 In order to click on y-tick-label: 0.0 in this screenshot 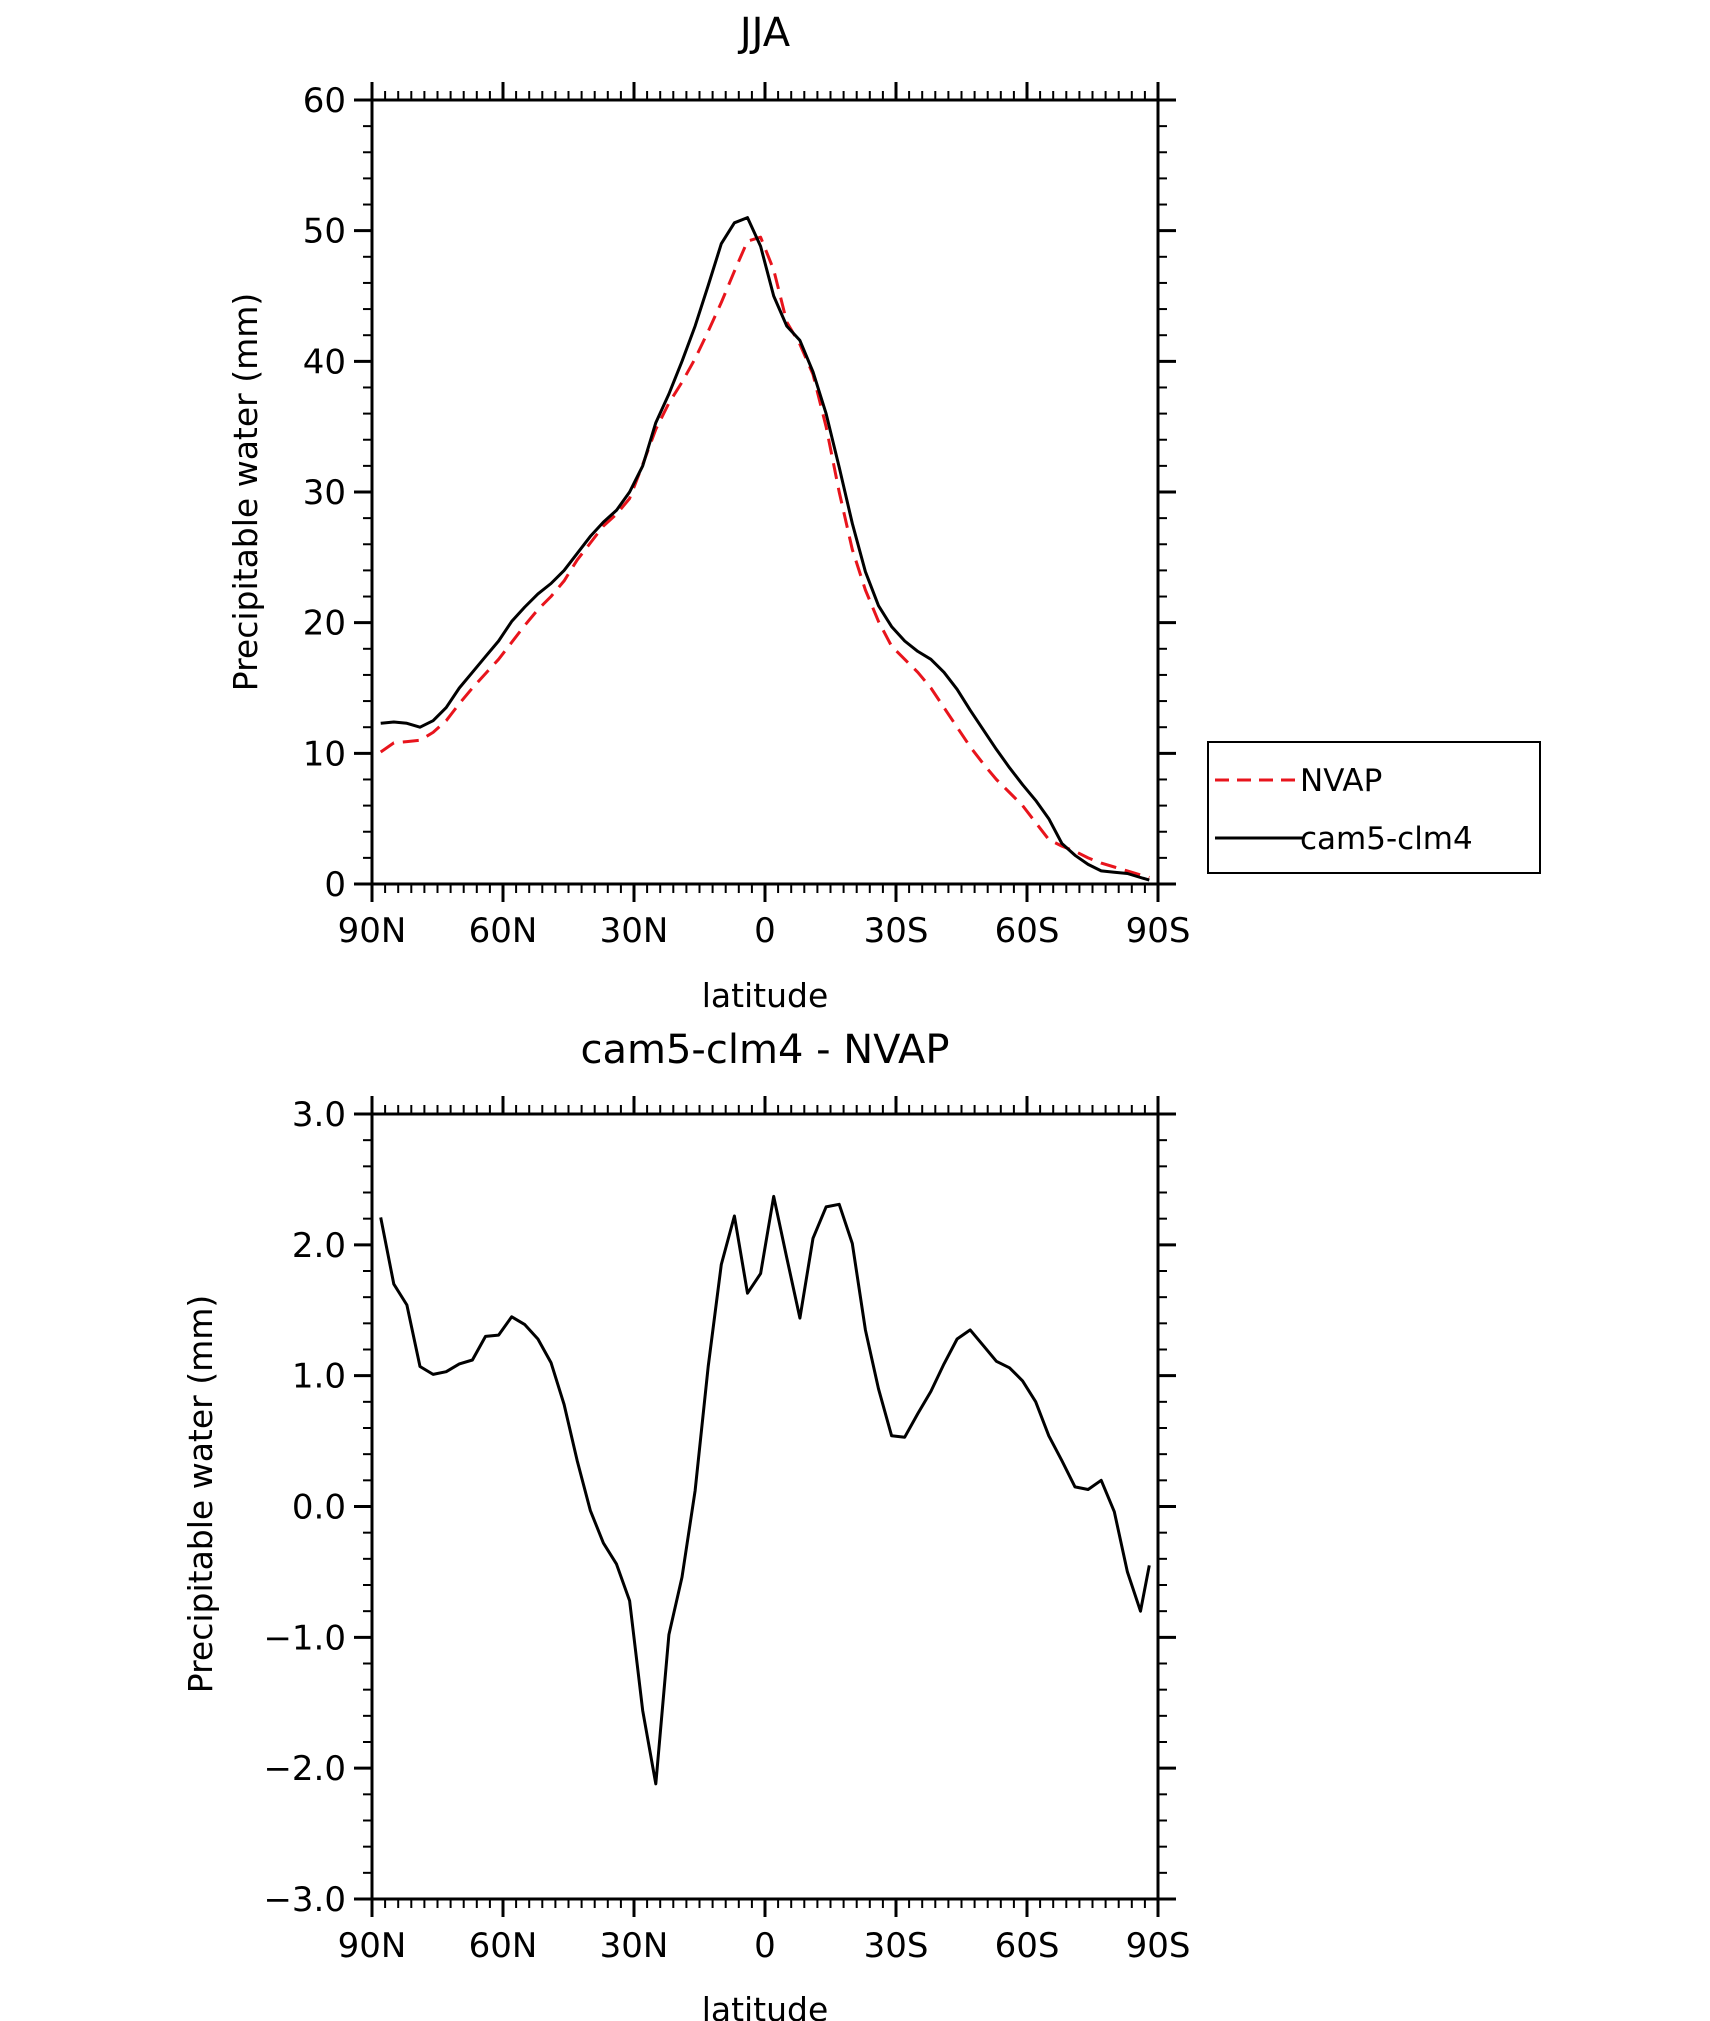, I will do `click(319, 1508)`.